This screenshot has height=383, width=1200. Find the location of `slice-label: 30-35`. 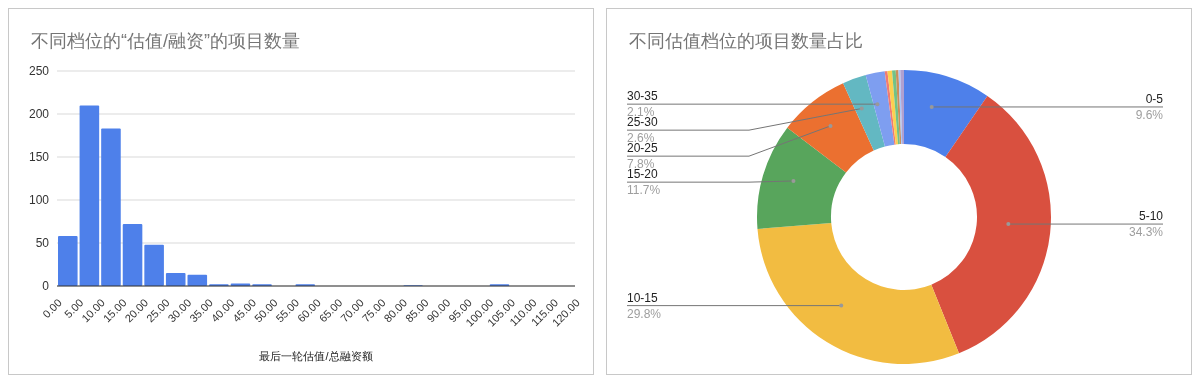

slice-label: 30-35 is located at coordinates (643, 96).